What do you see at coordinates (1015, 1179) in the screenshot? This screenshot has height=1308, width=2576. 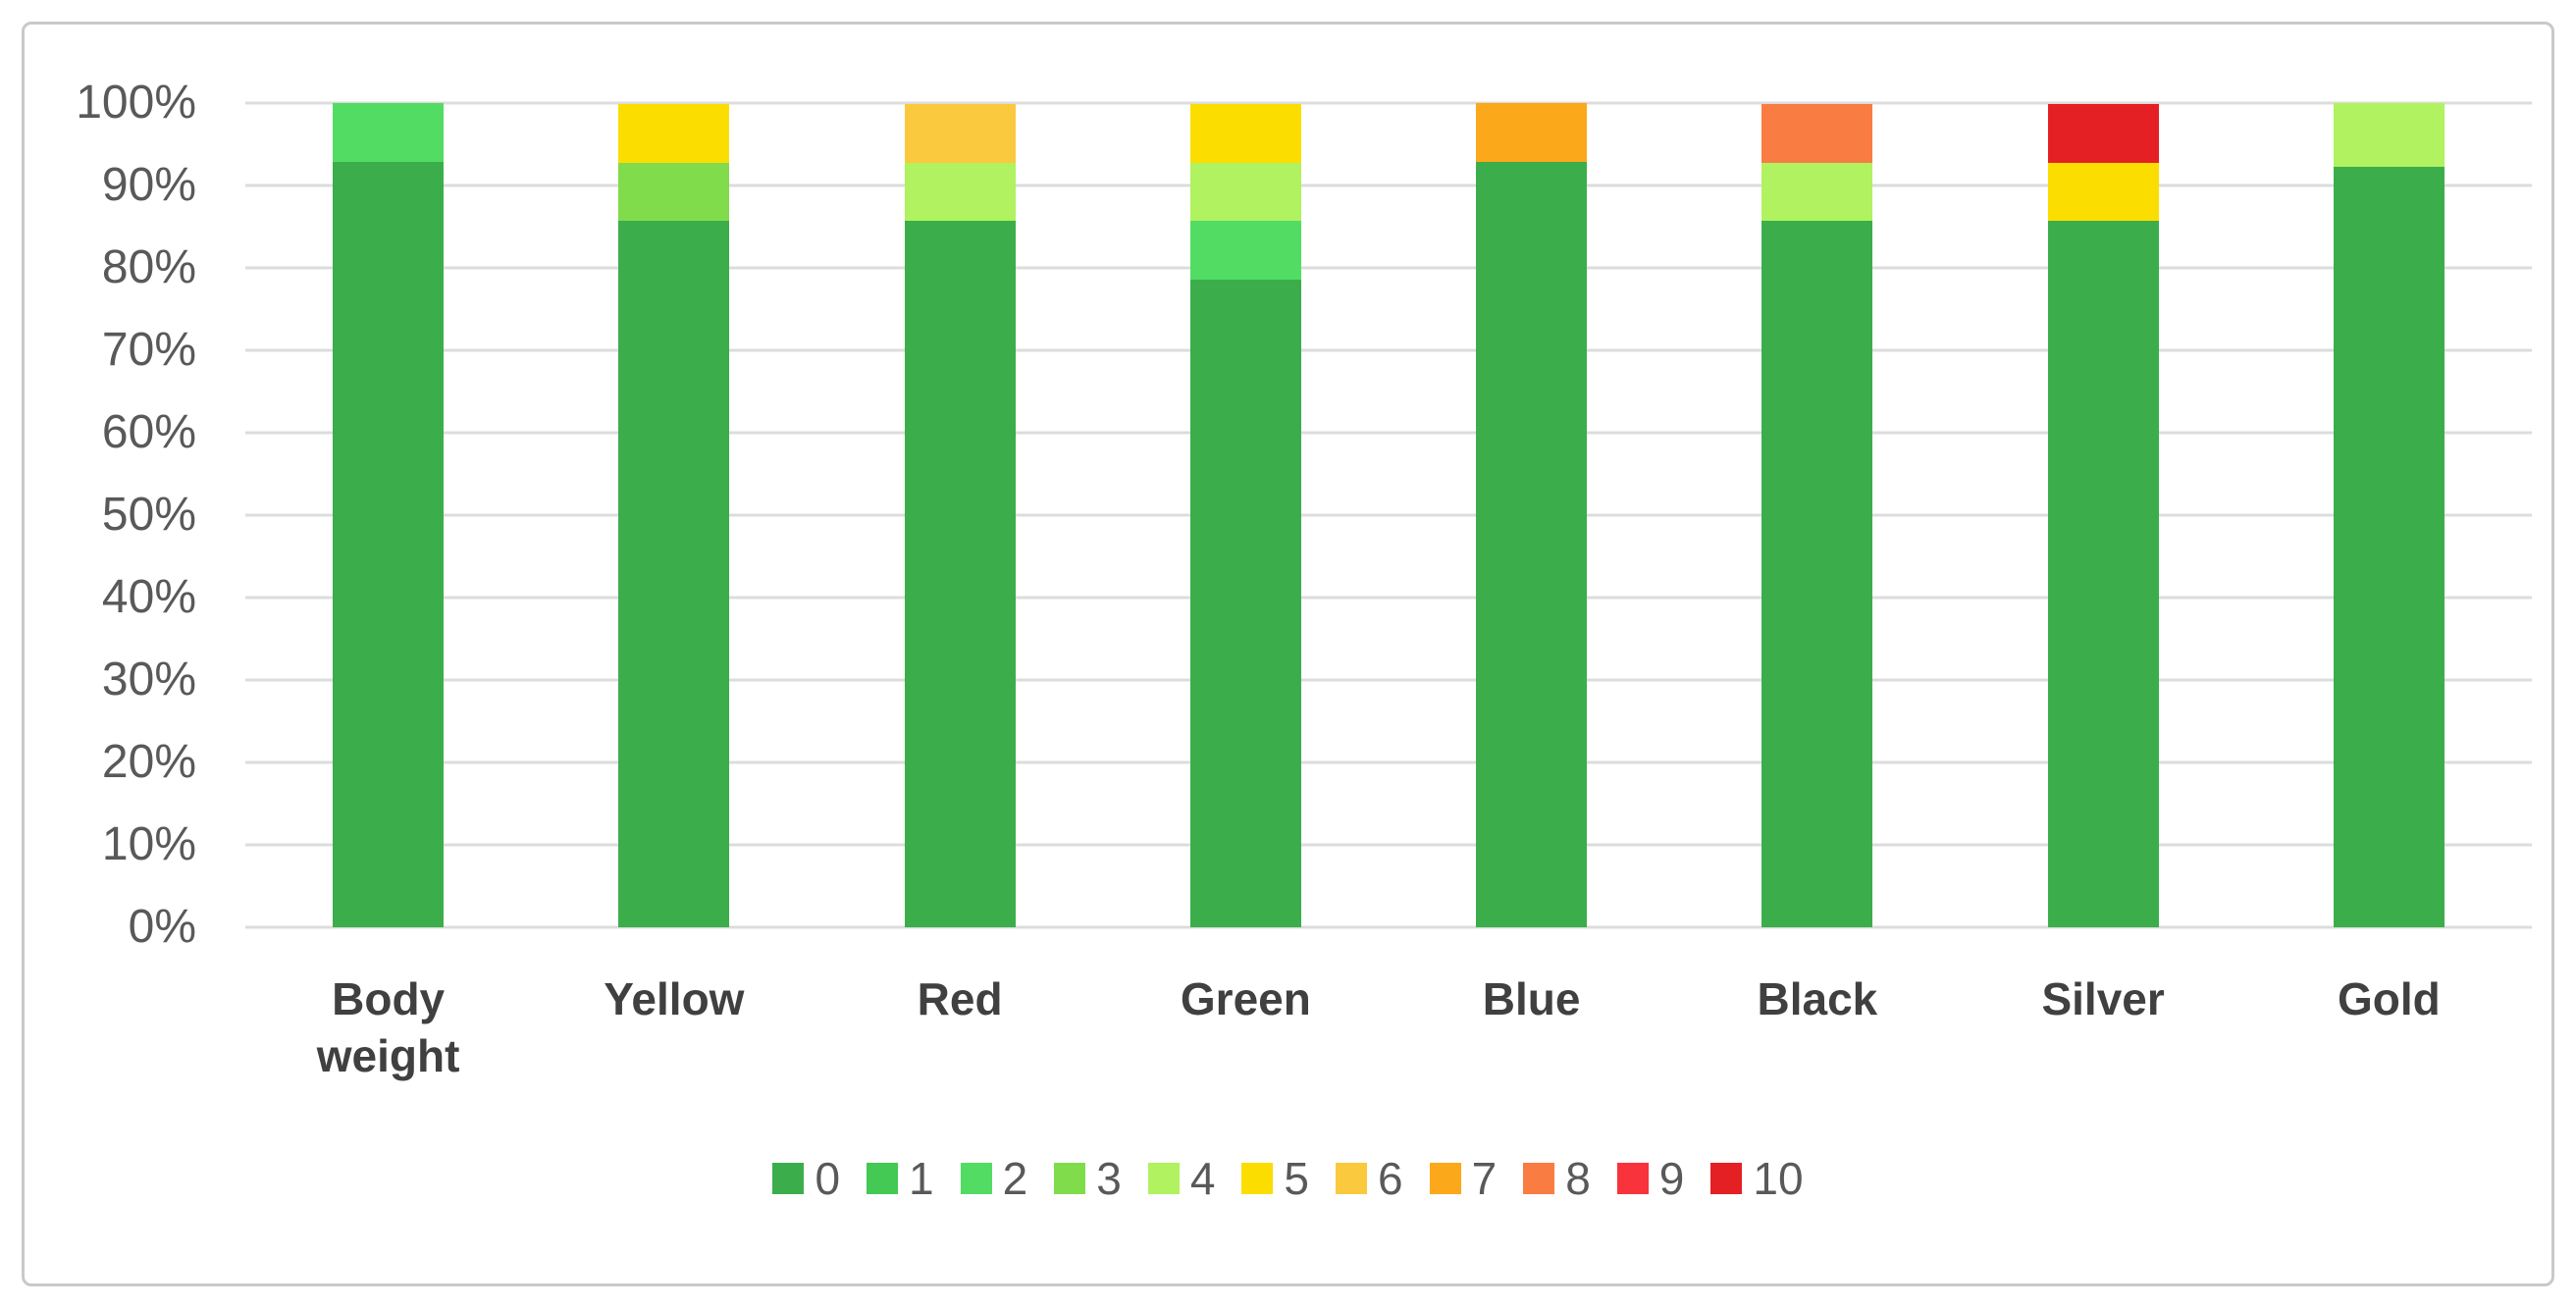 I see `legend-label: 2` at bounding box center [1015, 1179].